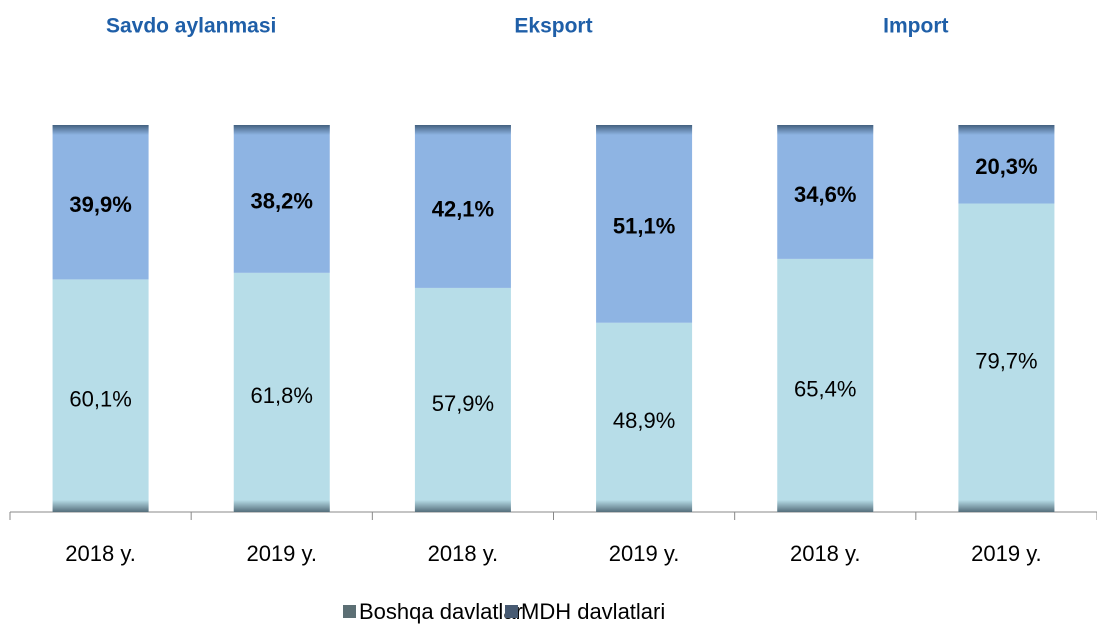  What do you see at coordinates (644, 420) in the screenshot?
I see `value-label: 48,9%` at bounding box center [644, 420].